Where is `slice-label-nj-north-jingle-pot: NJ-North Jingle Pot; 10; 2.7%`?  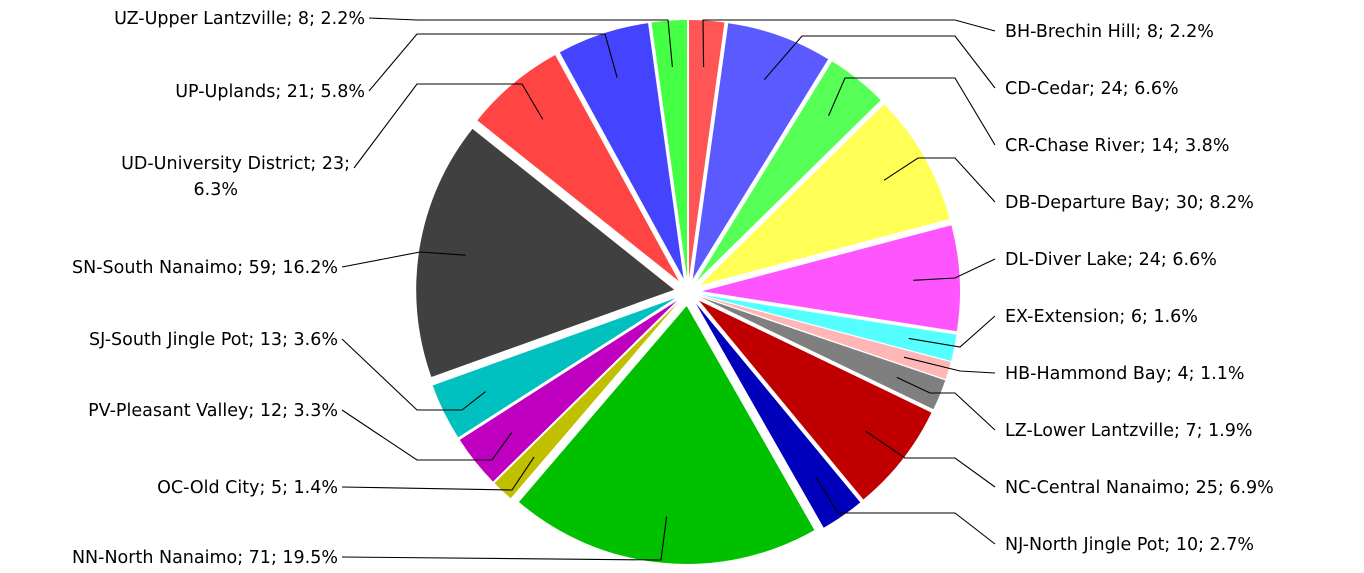
slice-label-nj-north-jingle-pot: NJ-North Jingle Pot; 10; 2.7% is located at coordinates (1129, 545).